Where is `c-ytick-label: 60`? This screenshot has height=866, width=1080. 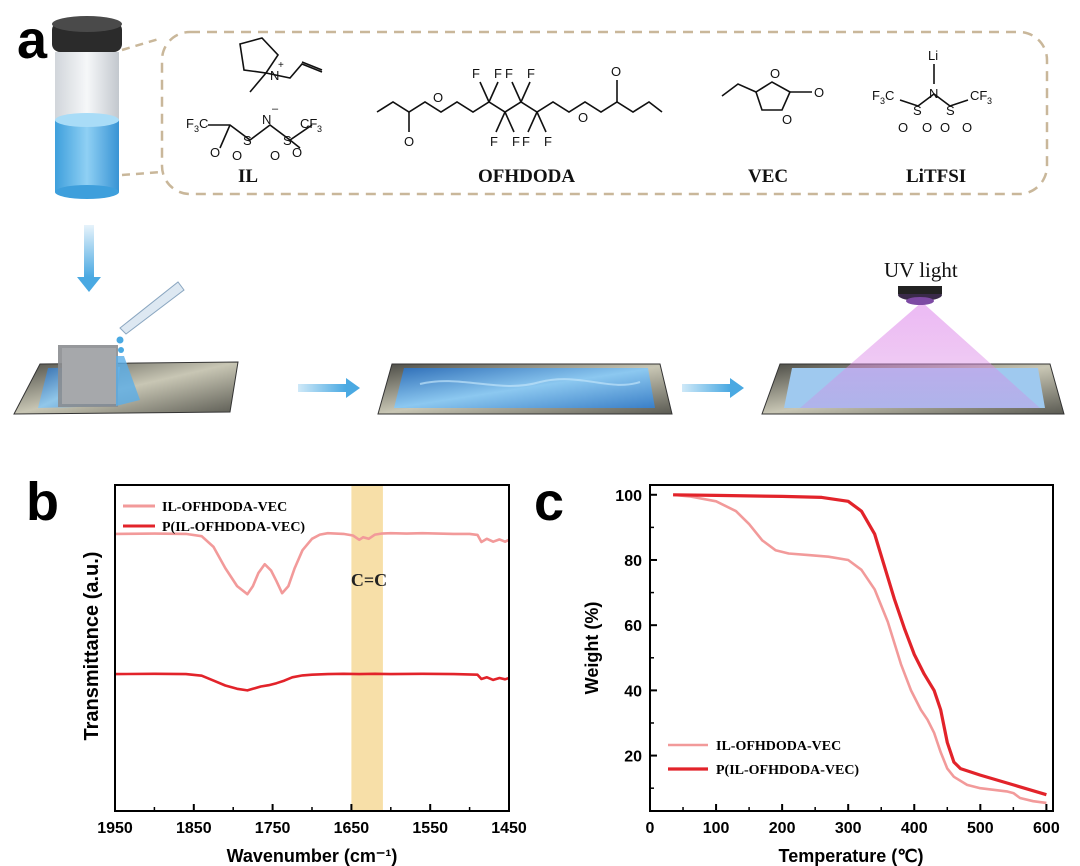 c-ytick-label: 60 is located at coordinates (633, 626).